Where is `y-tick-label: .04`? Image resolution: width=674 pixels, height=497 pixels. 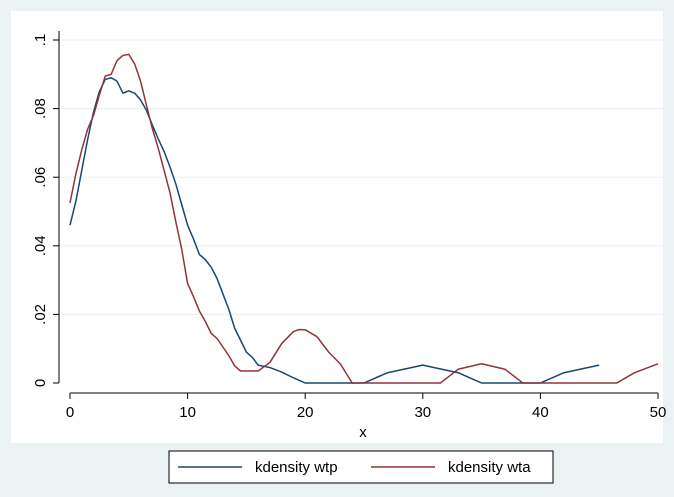 y-tick-label: .04 is located at coordinates (40, 245).